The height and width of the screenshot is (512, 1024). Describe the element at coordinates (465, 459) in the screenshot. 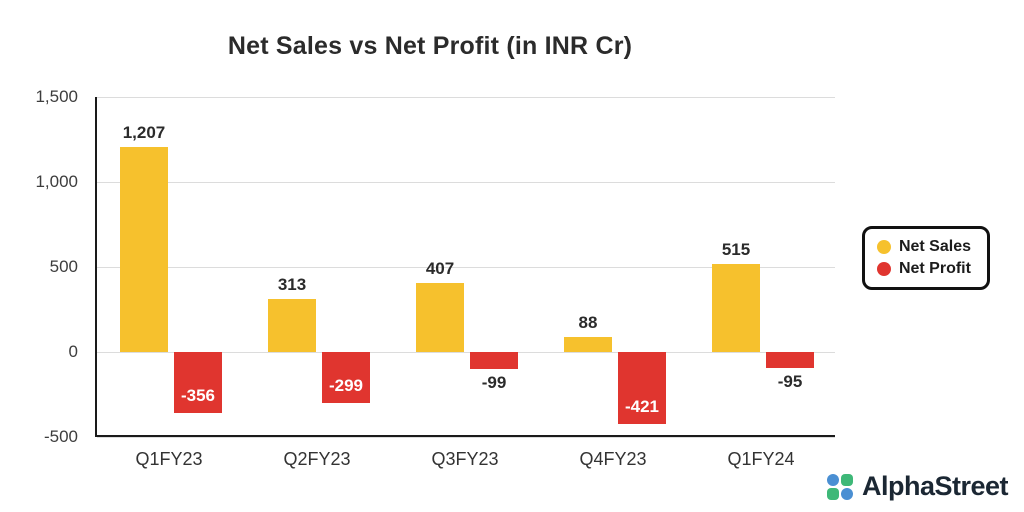

I see `x-tick-label: Q3FY23` at that location.